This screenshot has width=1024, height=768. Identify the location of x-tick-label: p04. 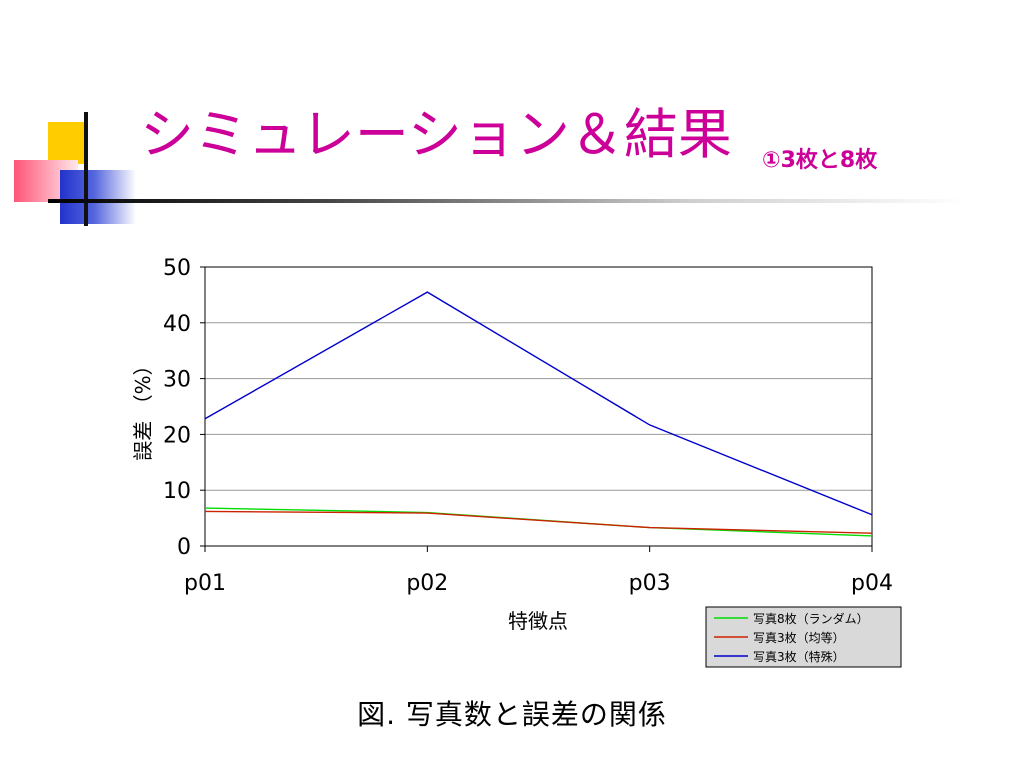
(872, 583).